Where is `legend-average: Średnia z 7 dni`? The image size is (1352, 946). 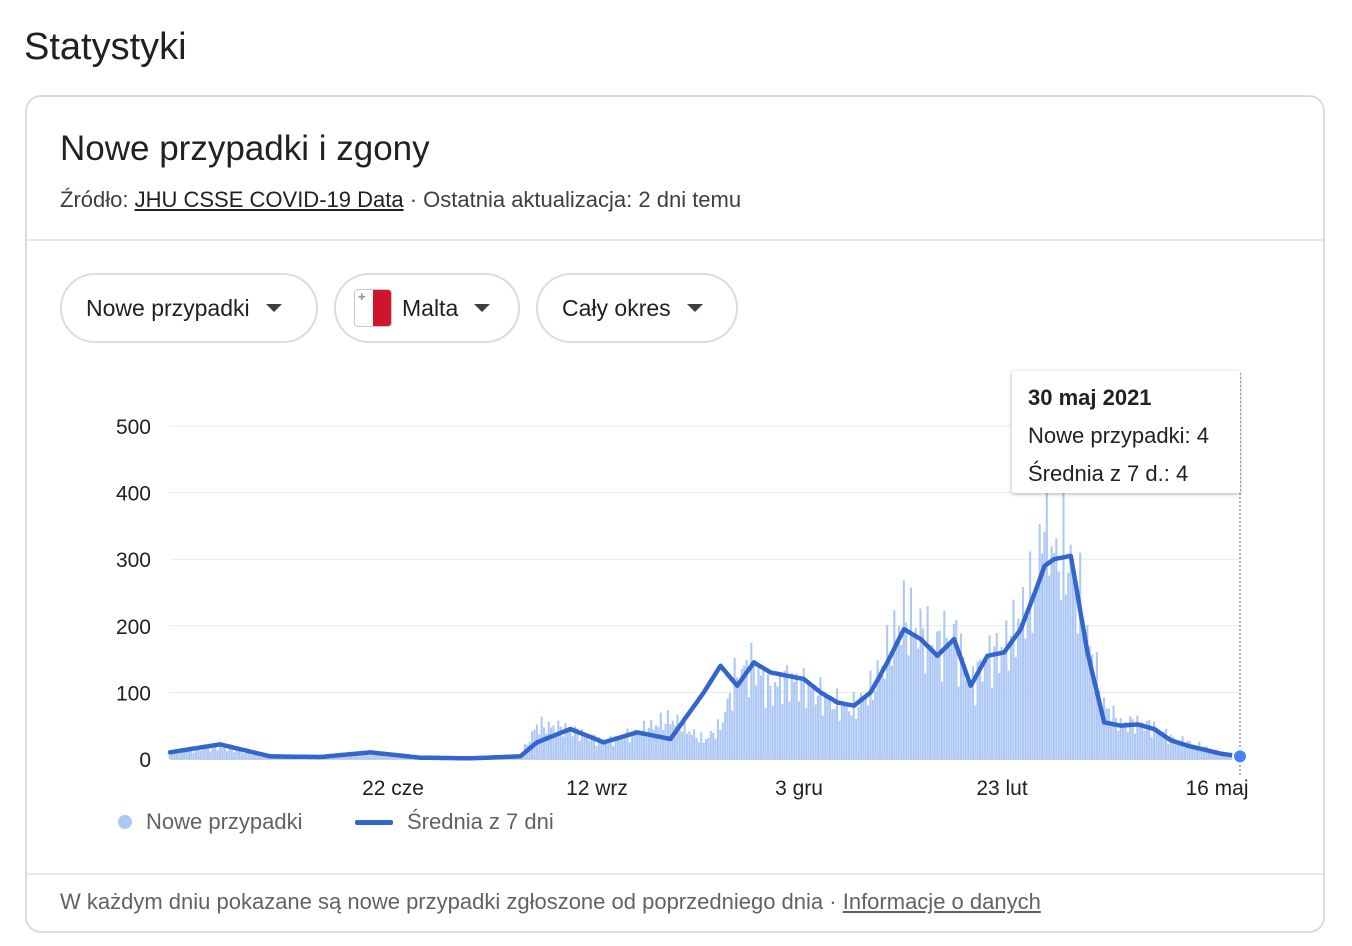 legend-average: Średnia z 7 dni is located at coordinates (454, 822).